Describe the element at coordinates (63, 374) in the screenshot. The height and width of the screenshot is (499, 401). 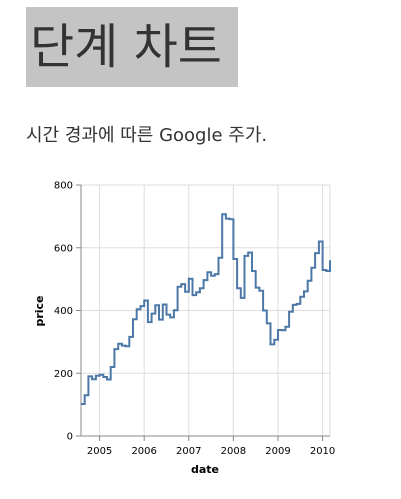
I see `y-tick-label: 200` at that location.